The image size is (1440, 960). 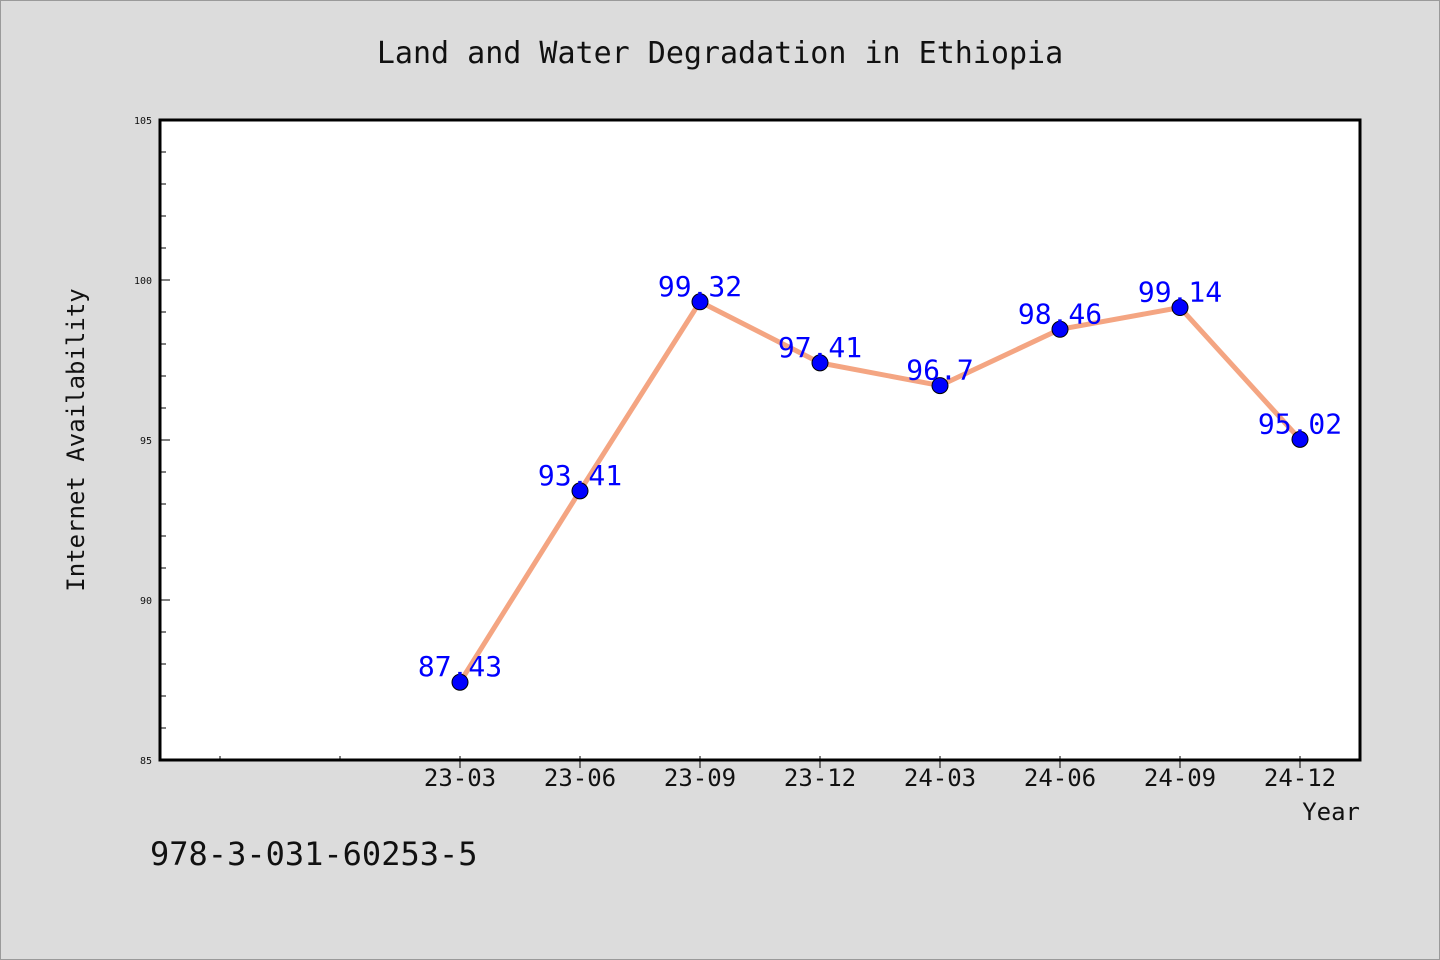 What do you see at coordinates (143, 281) in the screenshot?
I see `y-tick-label: 100` at bounding box center [143, 281].